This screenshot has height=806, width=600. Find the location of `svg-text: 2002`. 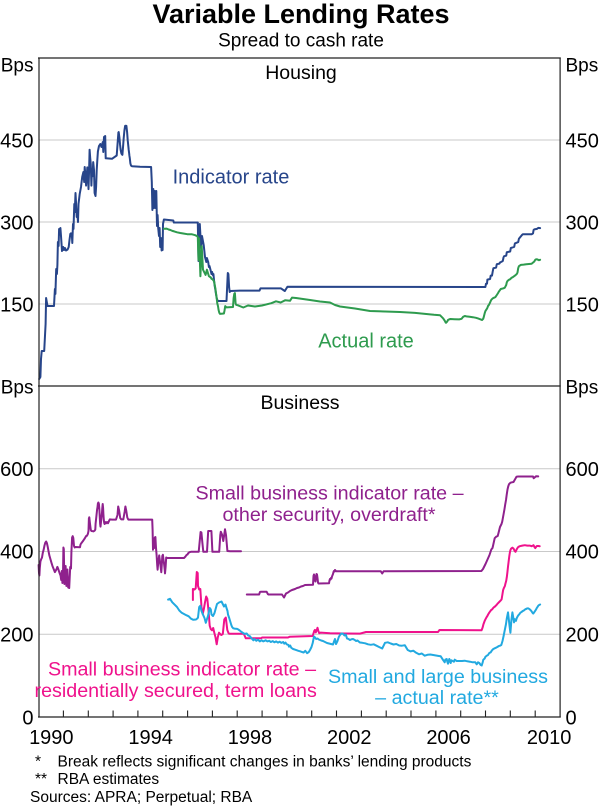

svg-text: 2002 is located at coordinates (349, 738).